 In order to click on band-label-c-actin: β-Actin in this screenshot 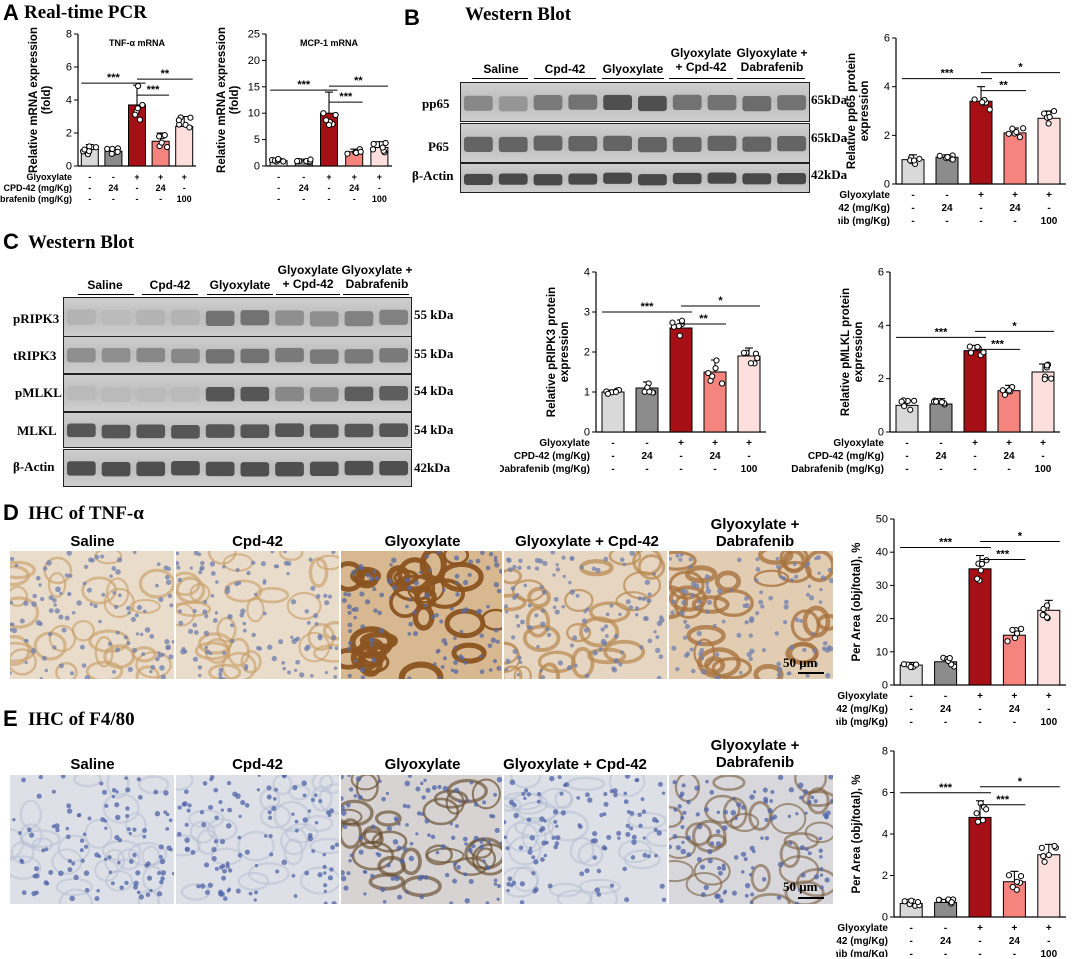, I will do `click(34, 466)`.